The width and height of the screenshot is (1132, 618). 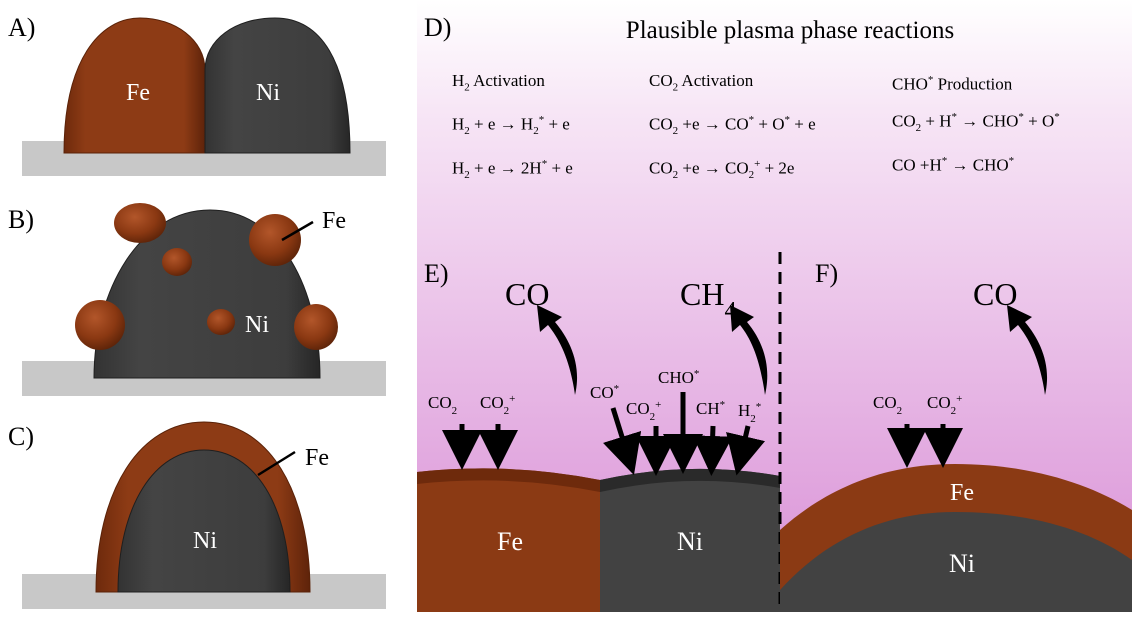 What do you see at coordinates (953, 164) in the screenshot?
I see `reaction-equation: CO +H* → CHO*` at bounding box center [953, 164].